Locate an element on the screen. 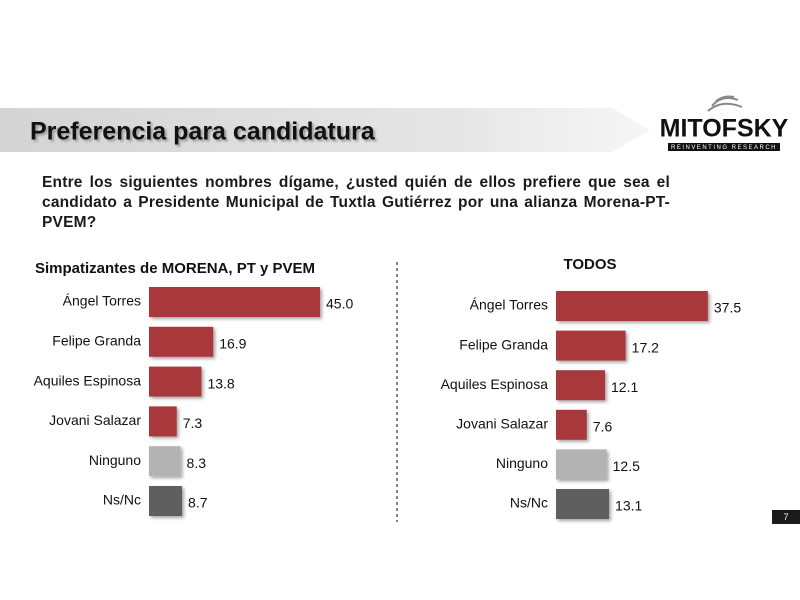 This screenshot has height=600, width=800. value-label: 17.2 is located at coordinates (645, 347).